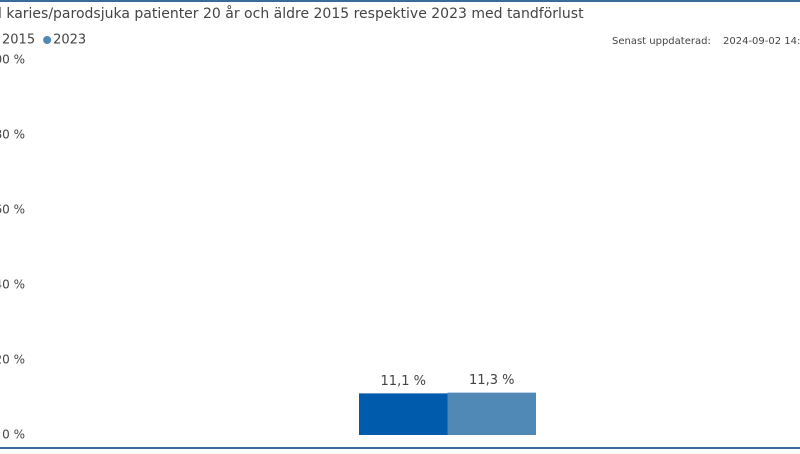 The width and height of the screenshot is (800, 454). I want to click on legend-label: 2023, so click(69, 40).